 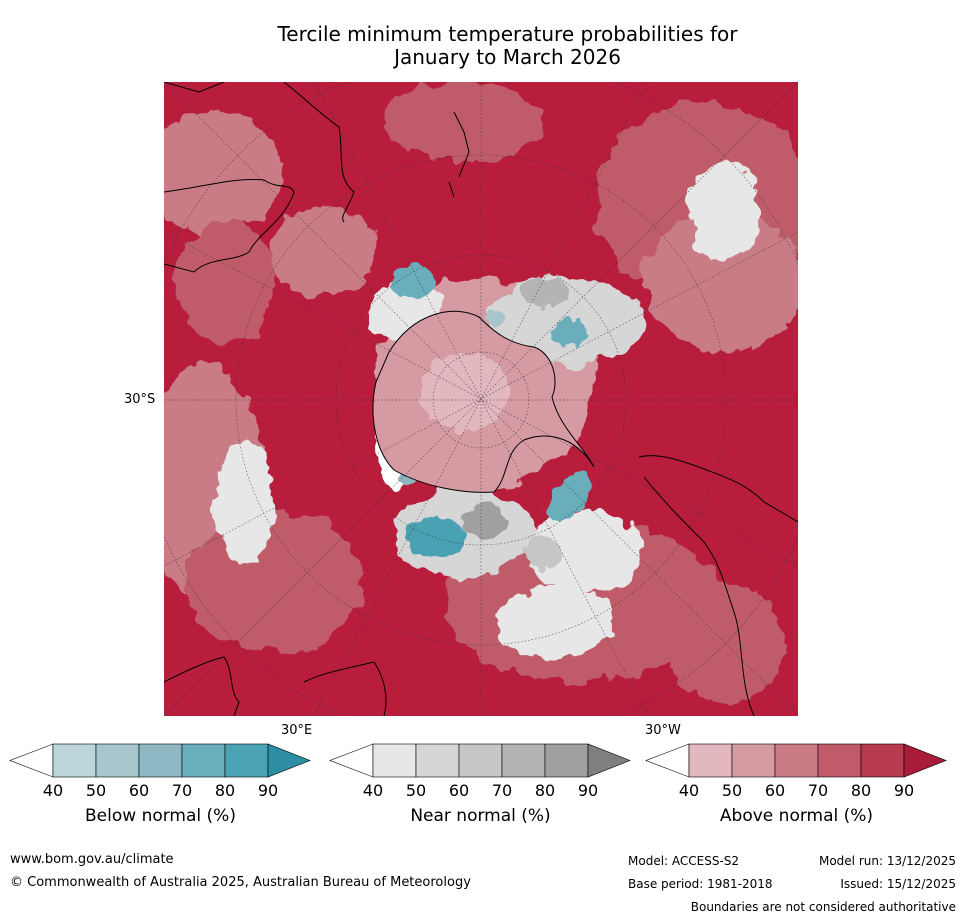 What do you see at coordinates (663, 730) in the screenshot?
I see `longitude-label-30w: 30°W` at bounding box center [663, 730].